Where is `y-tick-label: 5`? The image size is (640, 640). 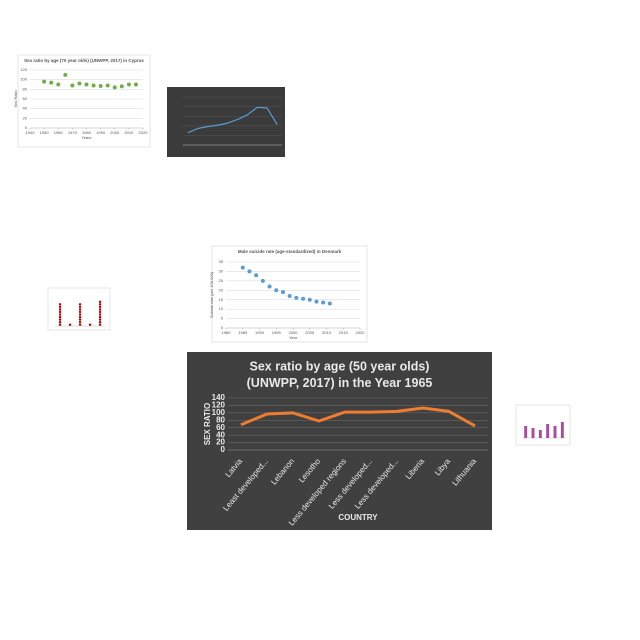 y-tick-label: 5 is located at coordinates (222, 318).